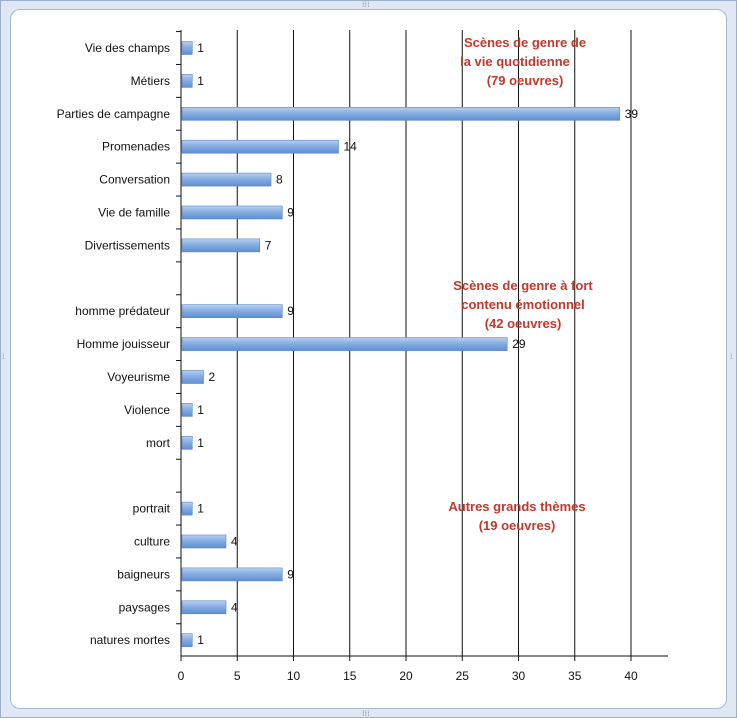  What do you see at coordinates (150, 81) in the screenshot?
I see `category-label: Métiers` at bounding box center [150, 81].